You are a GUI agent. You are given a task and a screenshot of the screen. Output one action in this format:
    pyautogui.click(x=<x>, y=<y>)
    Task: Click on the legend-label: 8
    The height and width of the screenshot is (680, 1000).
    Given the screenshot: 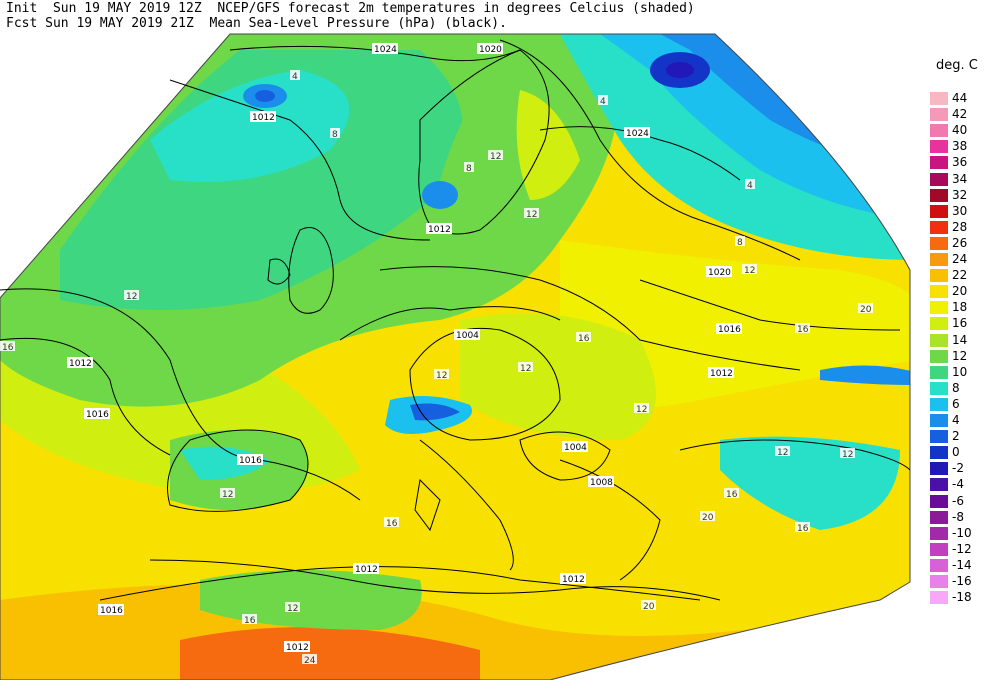 What is the action you would take?
    pyautogui.click(x=956, y=387)
    